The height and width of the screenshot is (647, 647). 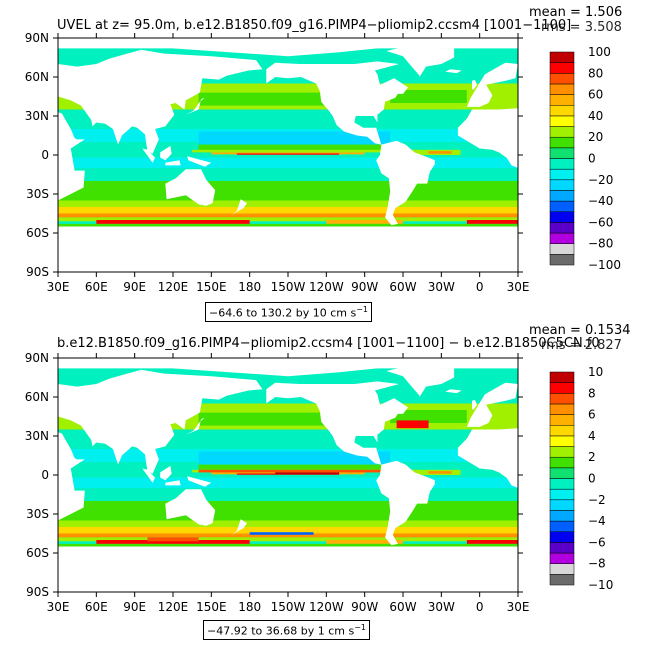 I want to click on mean-value: mean = 1.506, so click(x=576, y=12).